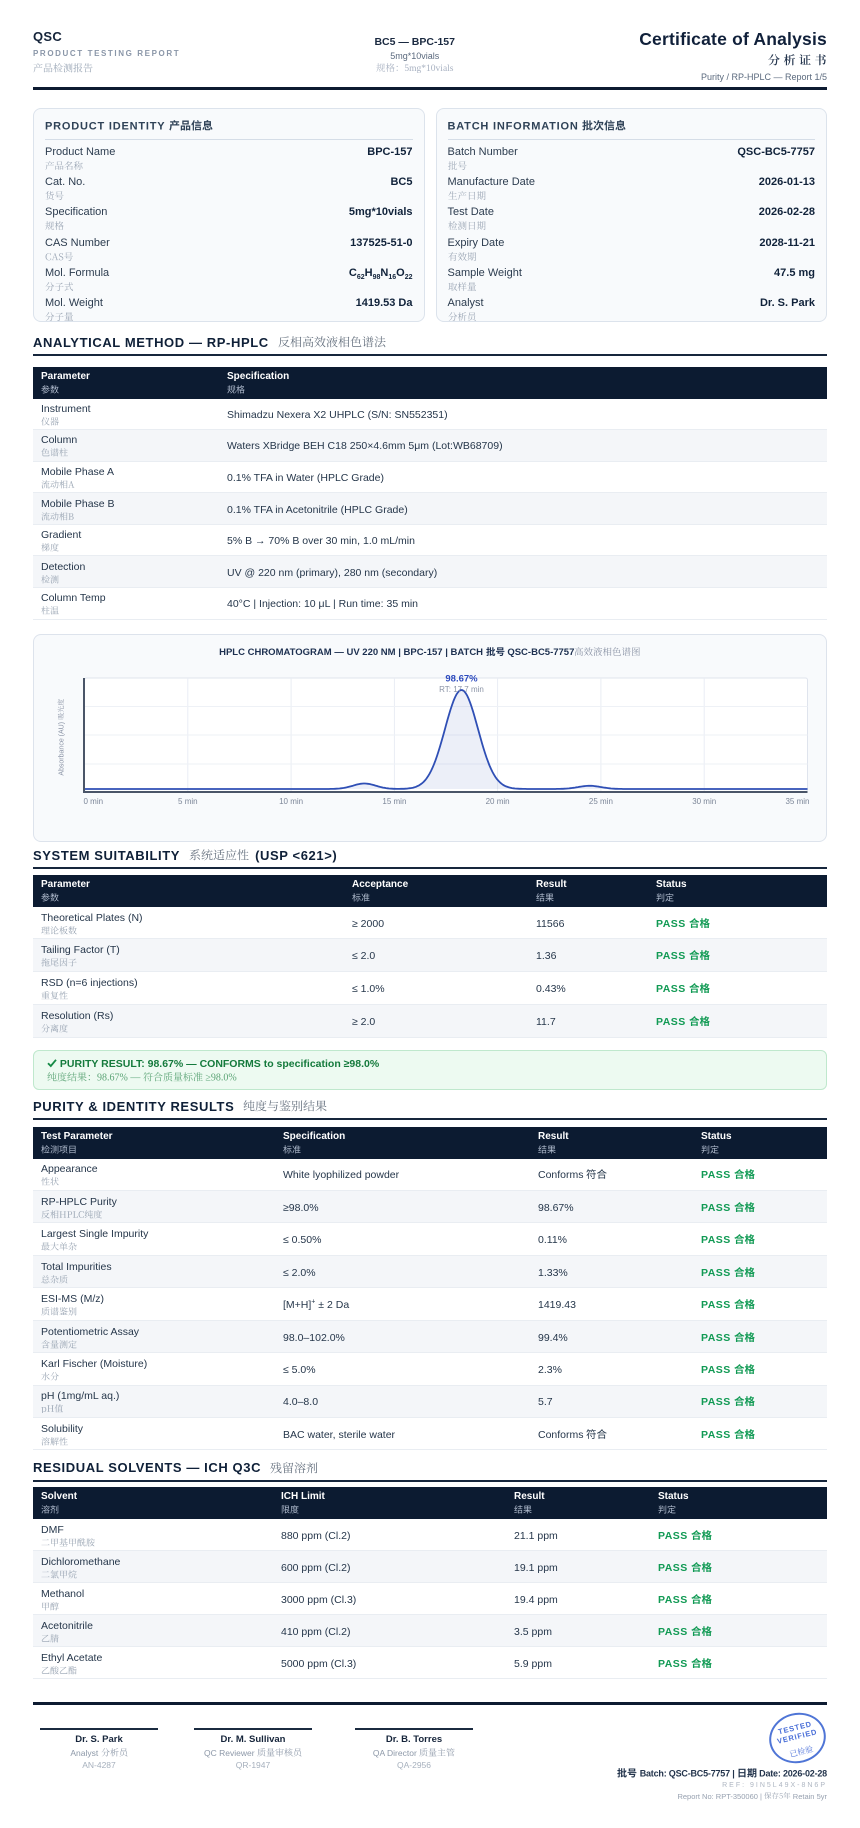  Describe the element at coordinates (394, 801) in the screenshot. I see `svg-text: 15 min` at that location.